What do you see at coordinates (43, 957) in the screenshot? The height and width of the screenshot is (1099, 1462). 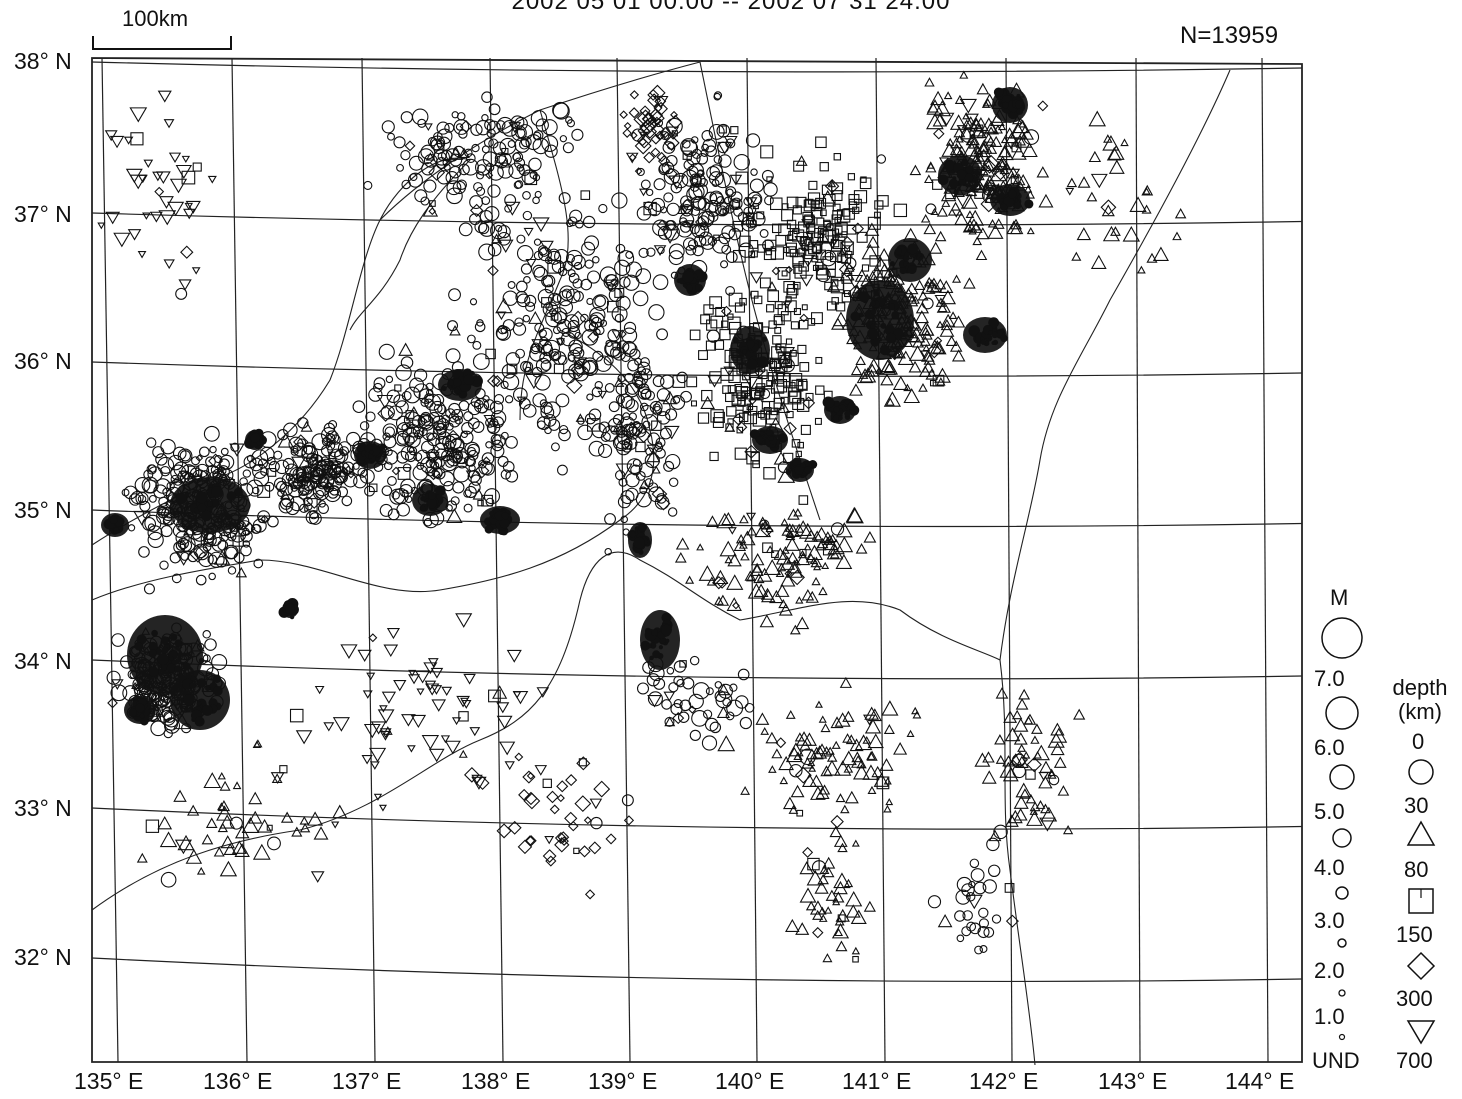 I see `lat-label-32: 32° N` at bounding box center [43, 957].